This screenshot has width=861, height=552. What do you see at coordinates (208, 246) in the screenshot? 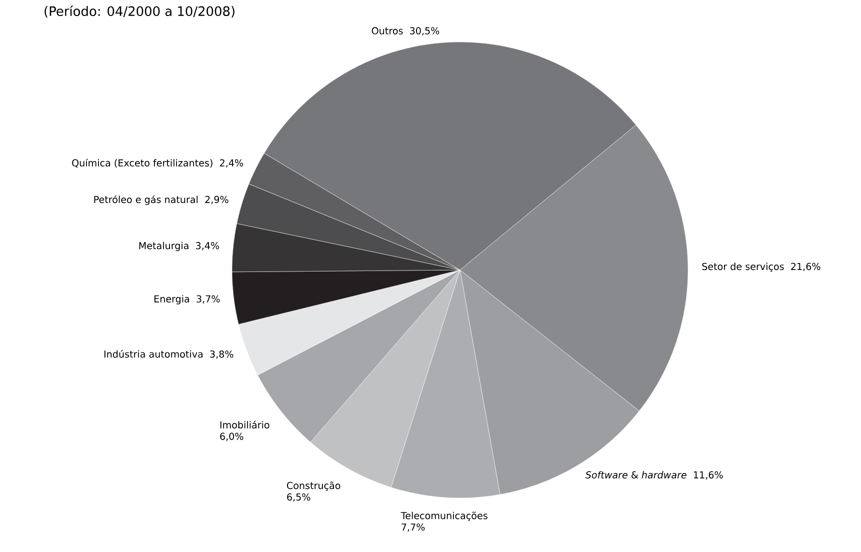
I see `data-label: 3,4%` at bounding box center [208, 246].